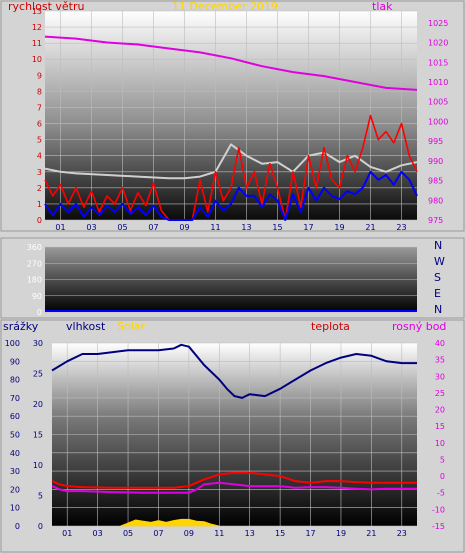 This screenshot has height=554, width=466. What do you see at coordinates (34, 263) in the screenshot?
I see `tick-label-left-axis: 270` at bounding box center [34, 263].